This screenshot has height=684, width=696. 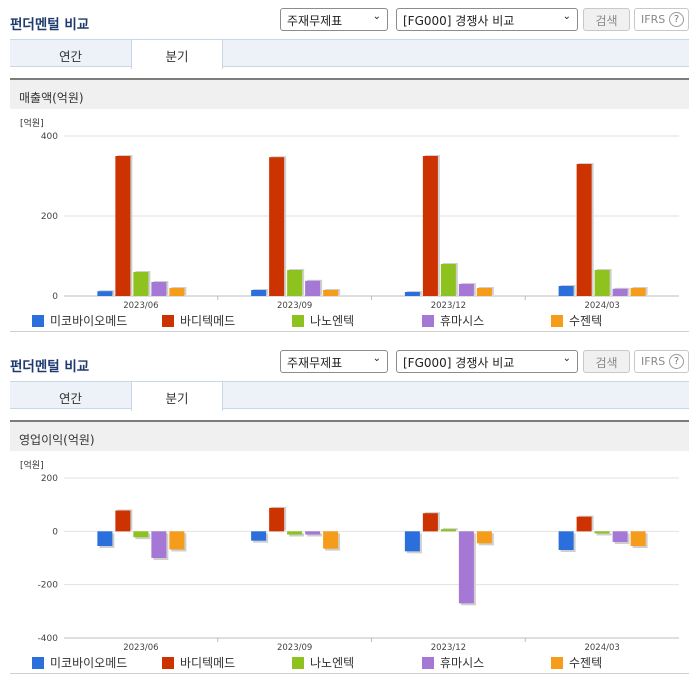 What do you see at coordinates (349, 93) in the screenshot?
I see `chart-title: 매출액(억원)` at bounding box center [349, 93].